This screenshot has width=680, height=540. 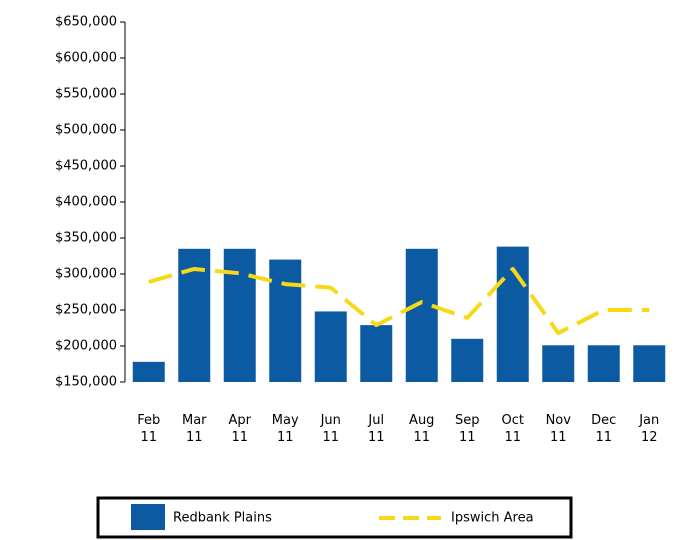 I want to click on x-tick-label: Dec 11, so click(x=603, y=429).